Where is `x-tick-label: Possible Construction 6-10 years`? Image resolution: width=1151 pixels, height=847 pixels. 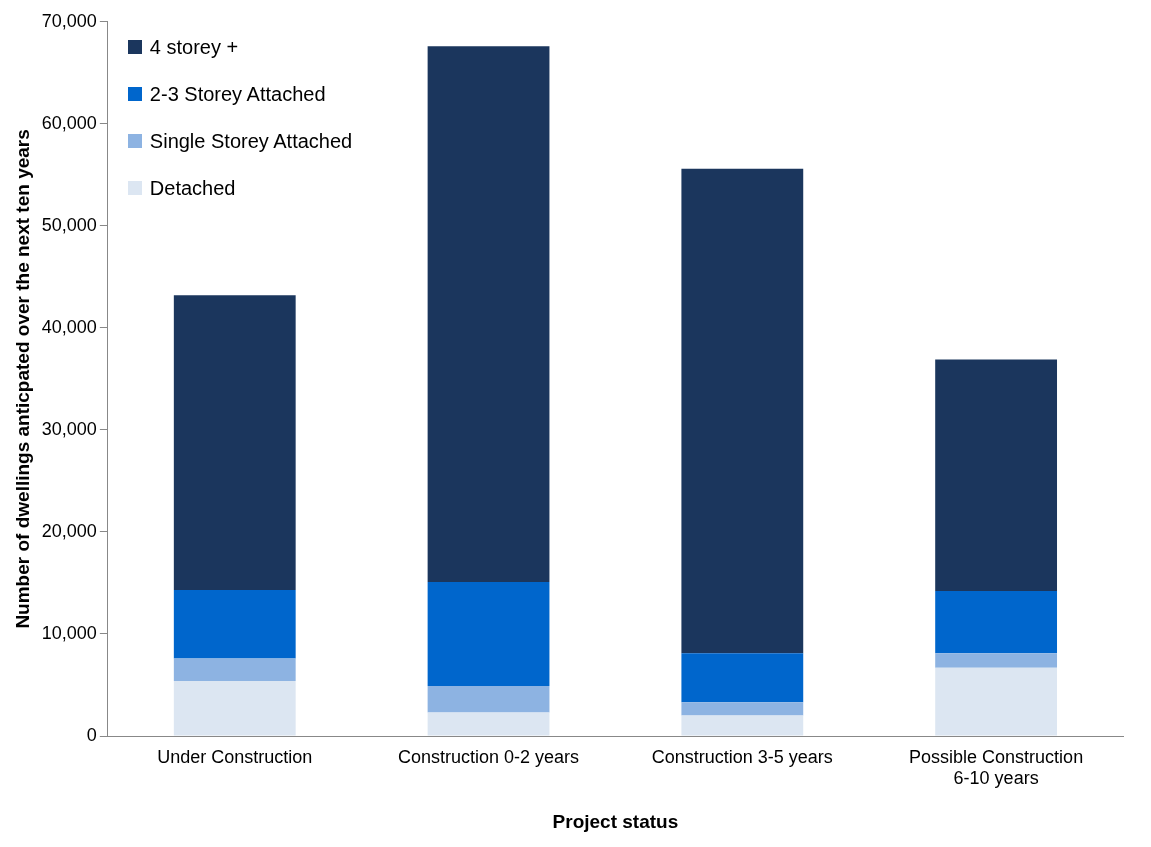
x-tick-label: Possible Construction 6-10 years is located at coordinates (996, 767).